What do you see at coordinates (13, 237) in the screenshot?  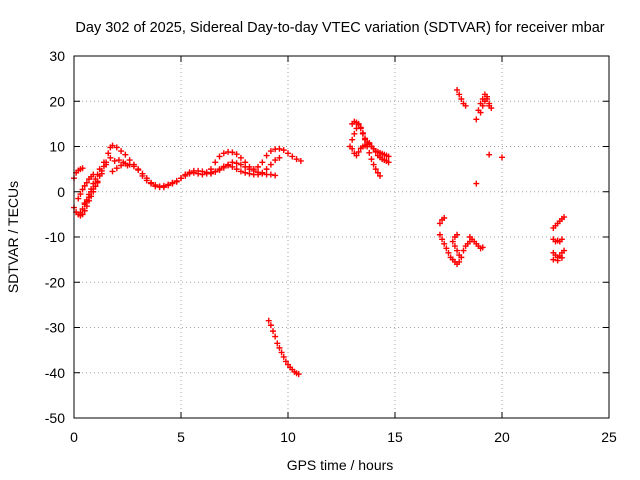 I see `y-axis-title: SDTVAR / TECUs` at bounding box center [13, 237].